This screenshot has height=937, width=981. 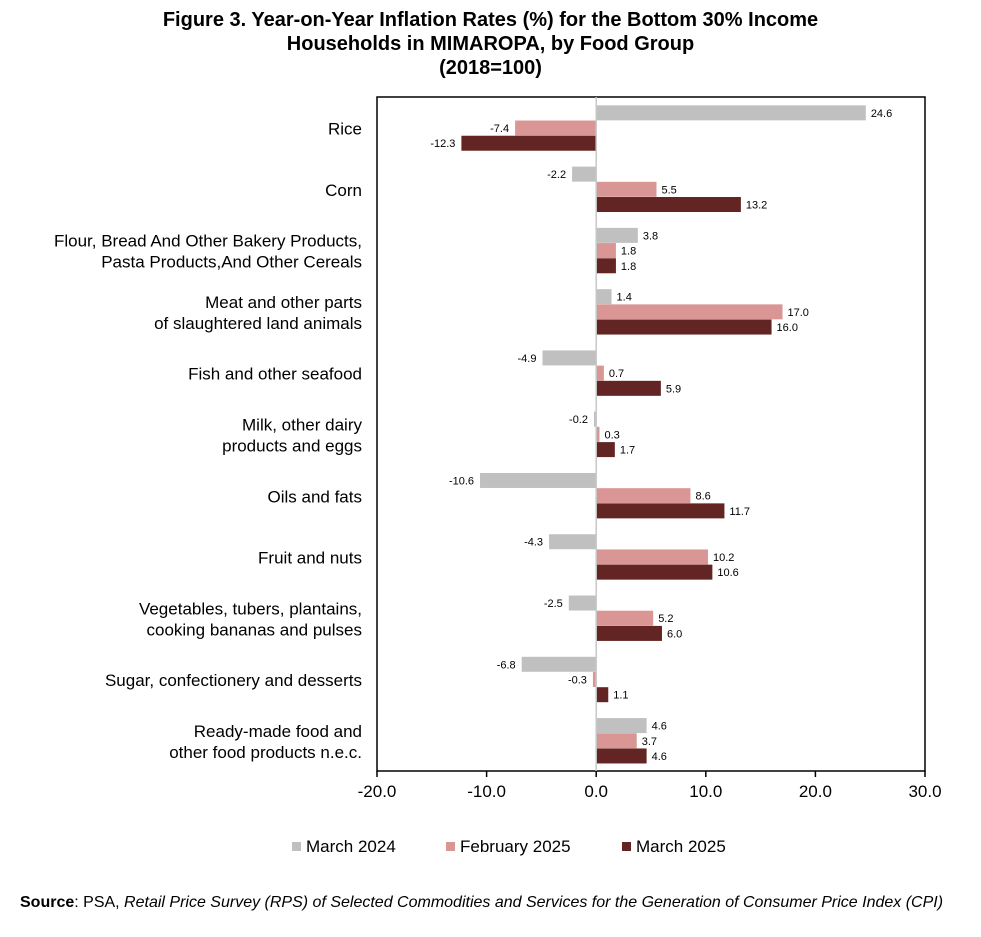 What do you see at coordinates (659, 727) in the screenshot?
I see `data-label-ready-made-food-and-other-food-products-n-e-c-march-2024: 4.6` at bounding box center [659, 727].